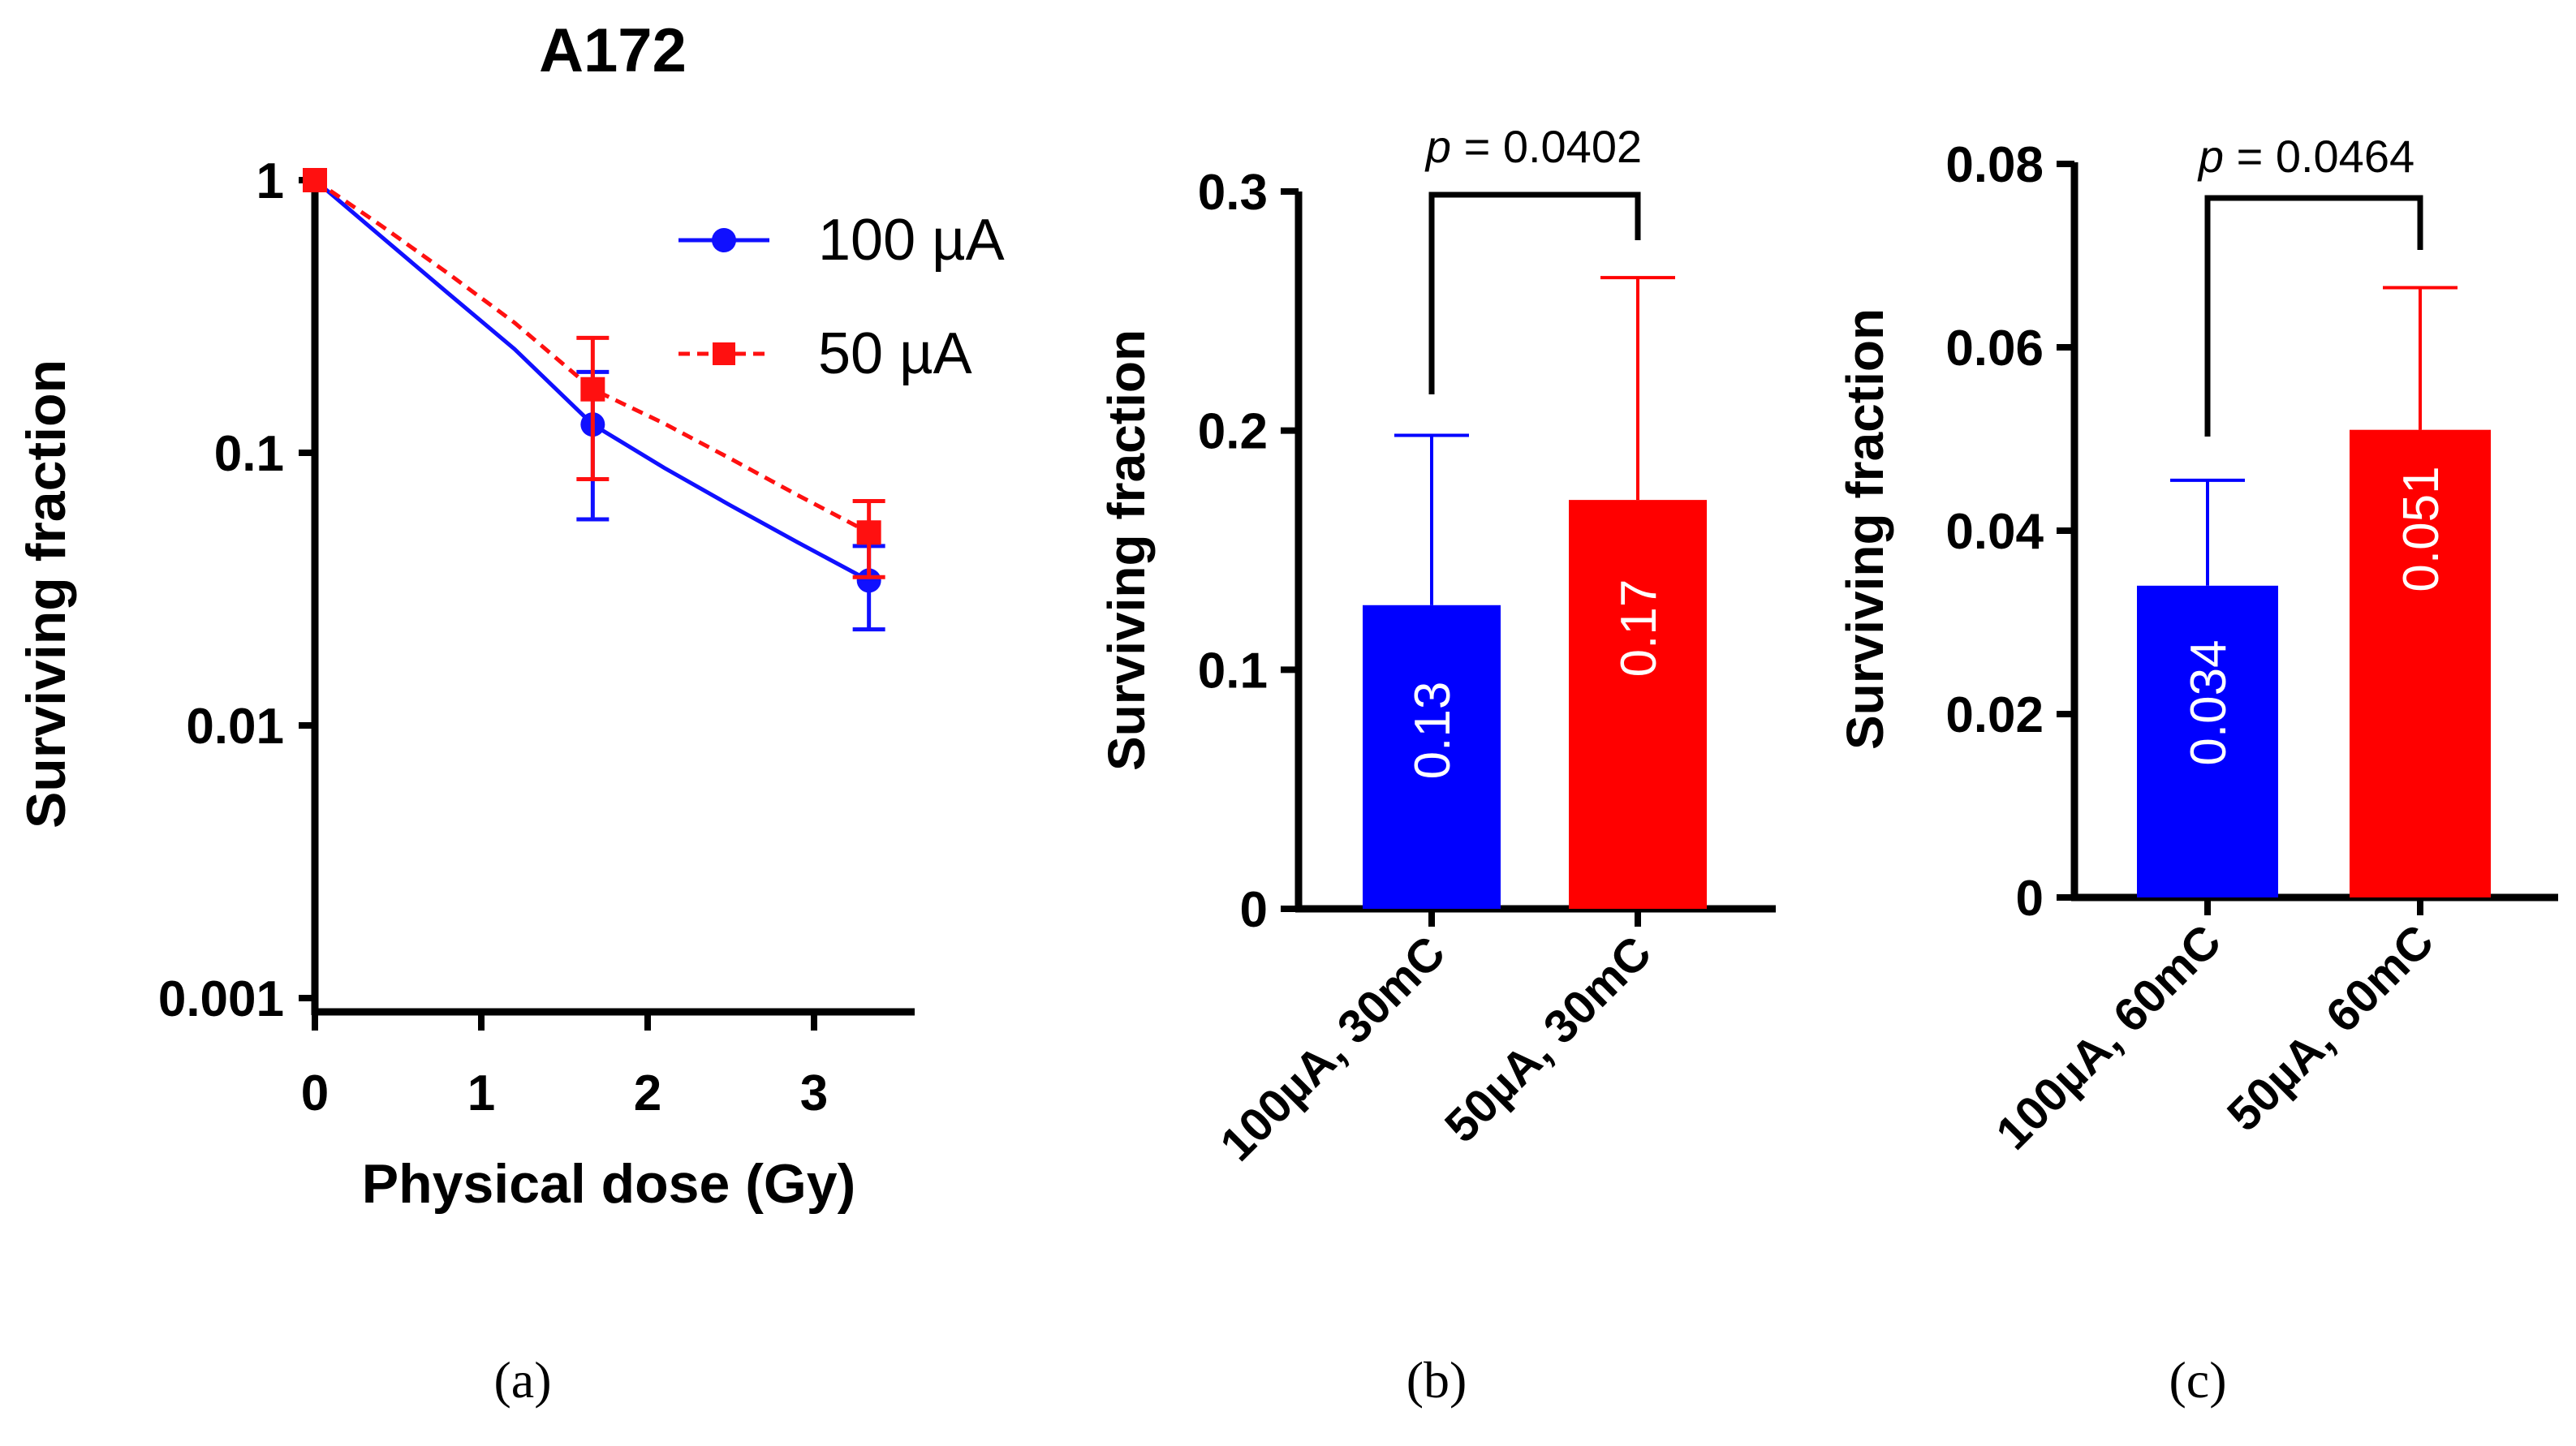 The height and width of the screenshot is (1446, 2576). What do you see at coordinates (2198, 1380) in the screenshot?
I see `caption-c: (c)` at bounding box center [2198, 1380].